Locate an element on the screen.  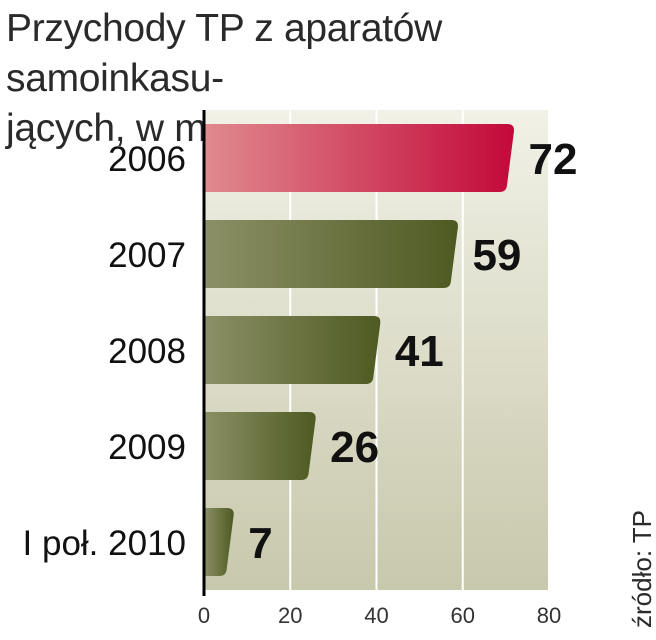
value-label: 72 is located at coordinates (553, 159).